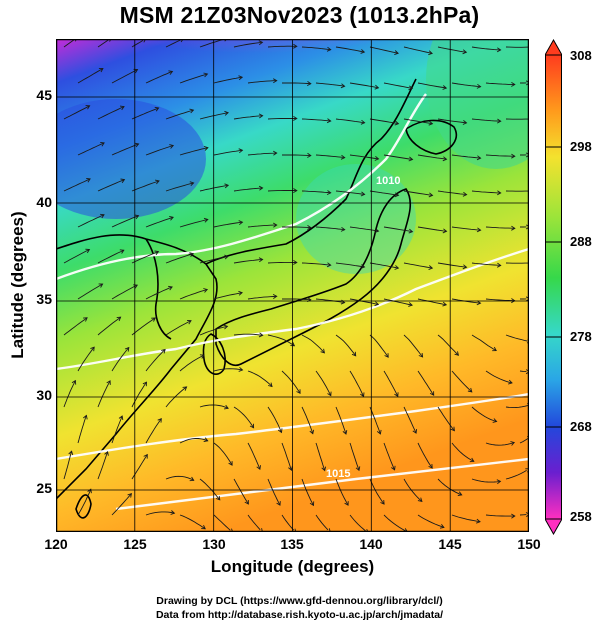 This screenshot has height=625, width=599. What do you see at coordinates (581, 516) in the screenshot?
I see `colorbar-min-label: 258` at bounding box center [581, 516].